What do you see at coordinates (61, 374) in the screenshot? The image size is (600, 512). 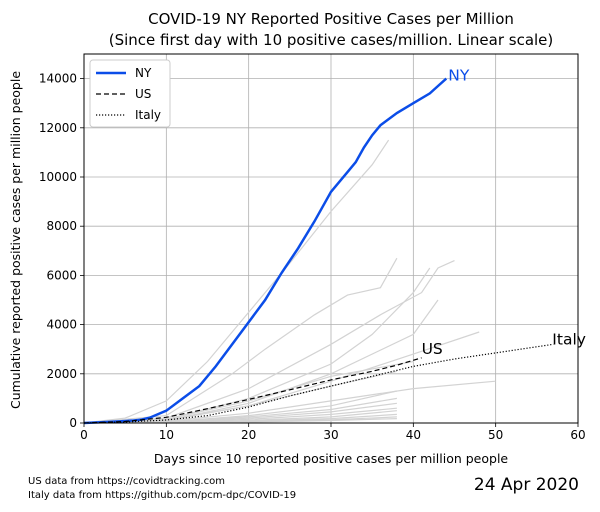 I see `y-tick-label: 2000` at bounding box center [61, 374].